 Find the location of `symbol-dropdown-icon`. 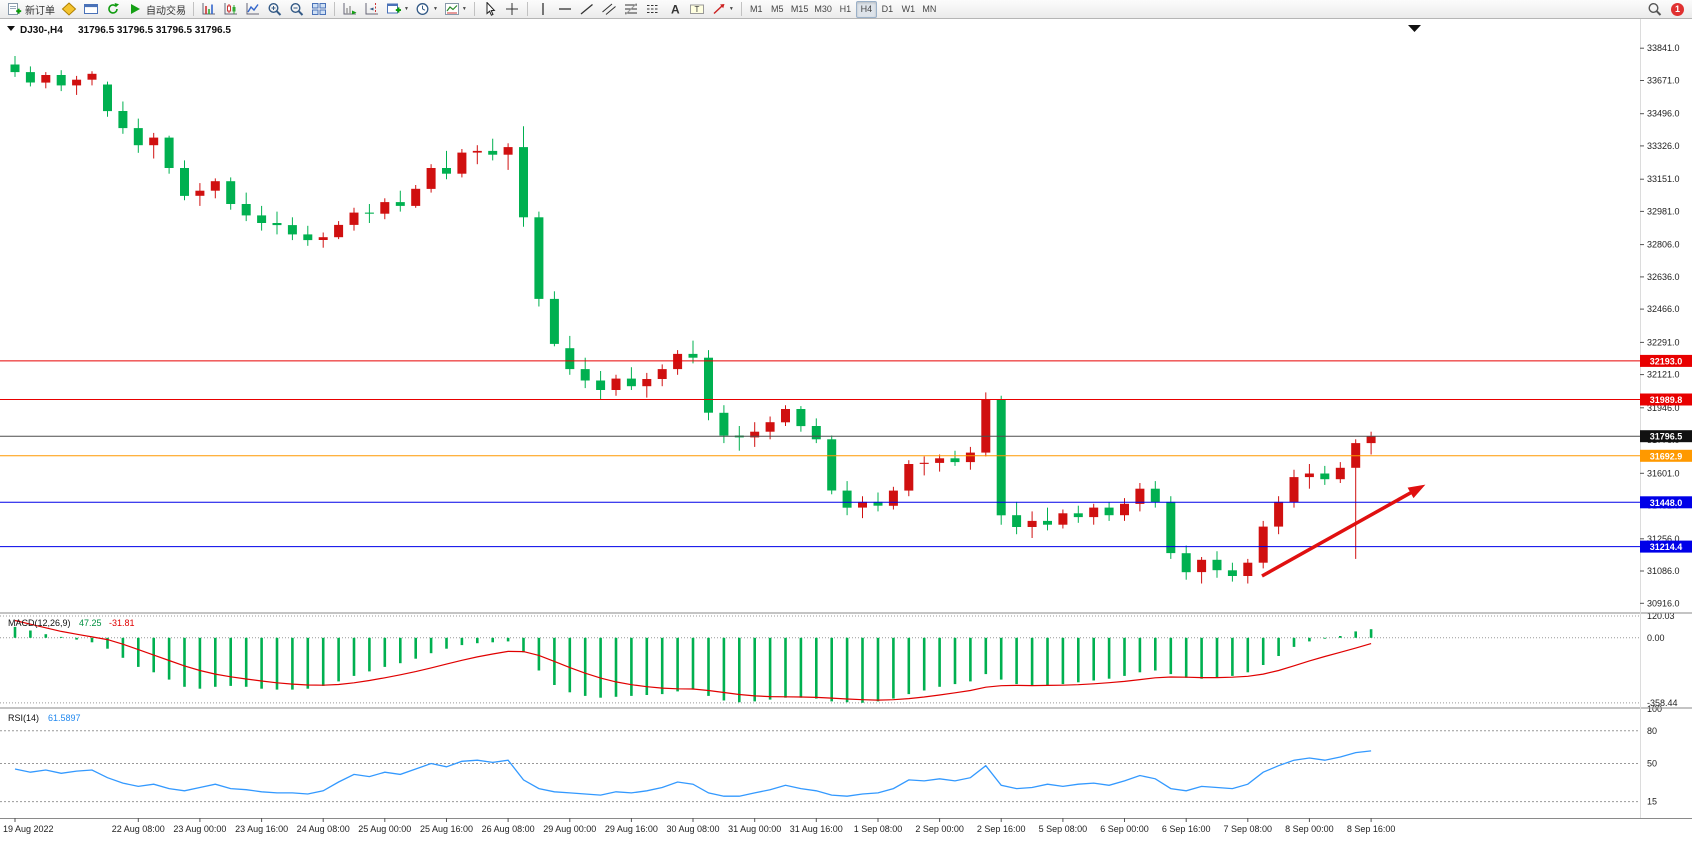

symbol-dropdown-icon is located at coordinates (11, 28).